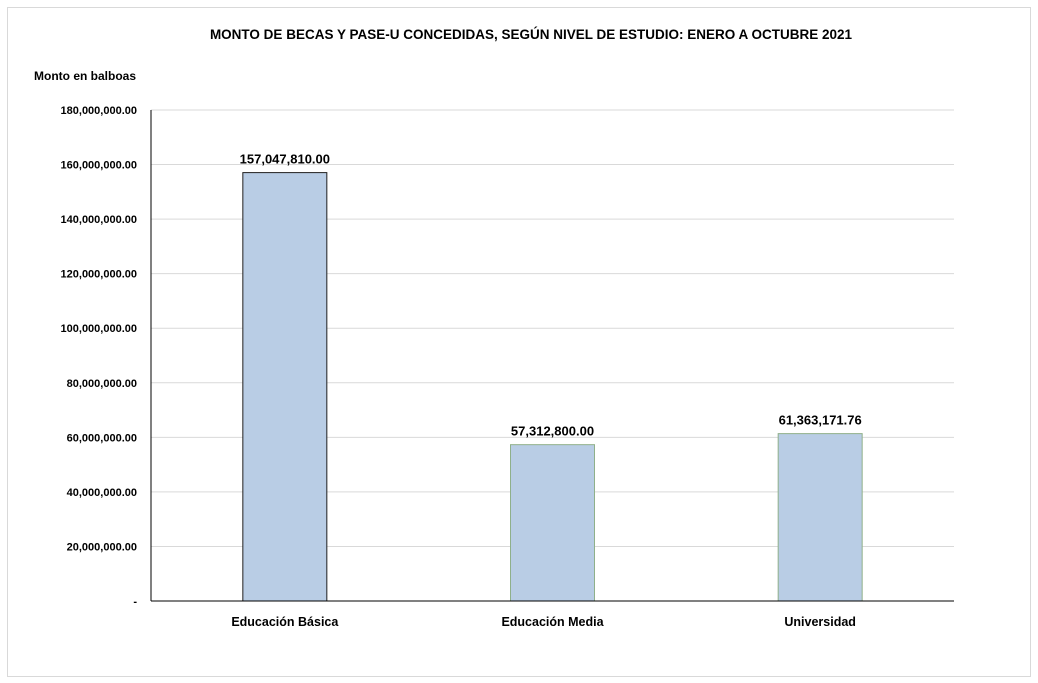  I want to click on y-tick-label: -, so click(135, 602).